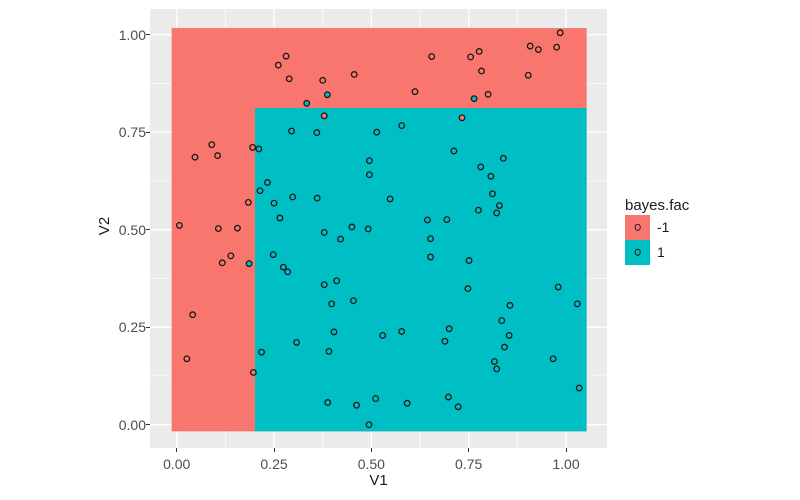  What do you see at coordinates (274, 464) in the screenshot?
I see `x-tick-label: 0.25` at bounding box center [274, 464].